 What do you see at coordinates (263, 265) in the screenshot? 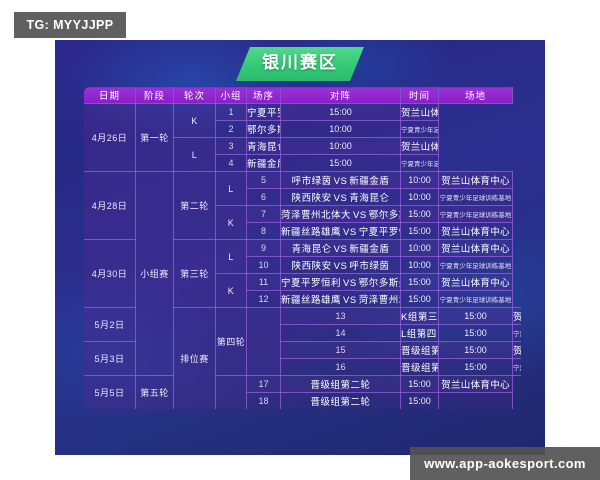
I see `cell-match-number: 10` at bounding box center [263, 265].